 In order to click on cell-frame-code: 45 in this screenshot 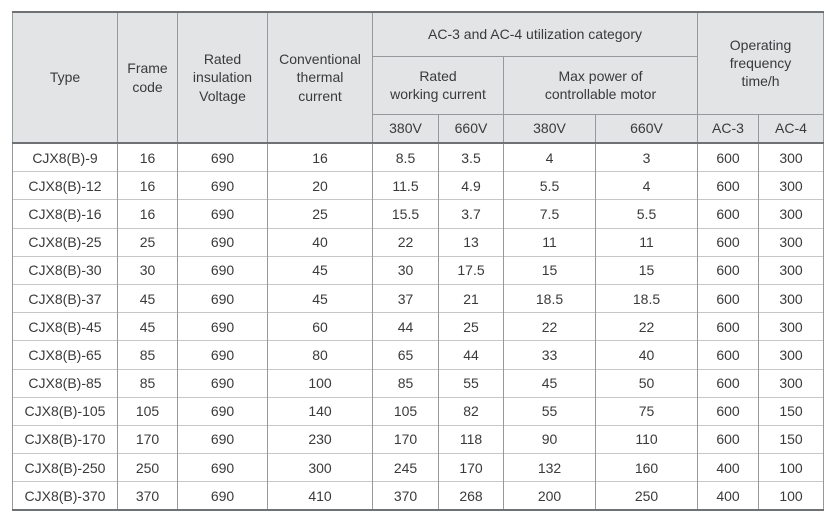, I will do `click(147, 326)`.